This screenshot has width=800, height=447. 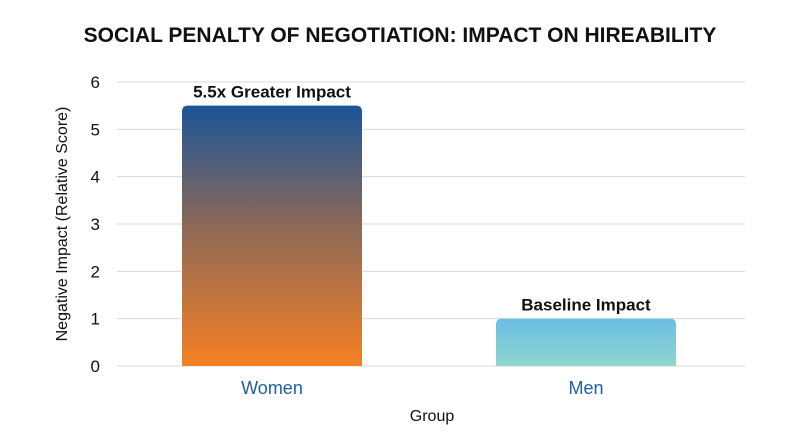 What do you see at coordinates (272, 388) in the screenshot?
I see `x-tick-label: Women` at bounding box center [272, 388].